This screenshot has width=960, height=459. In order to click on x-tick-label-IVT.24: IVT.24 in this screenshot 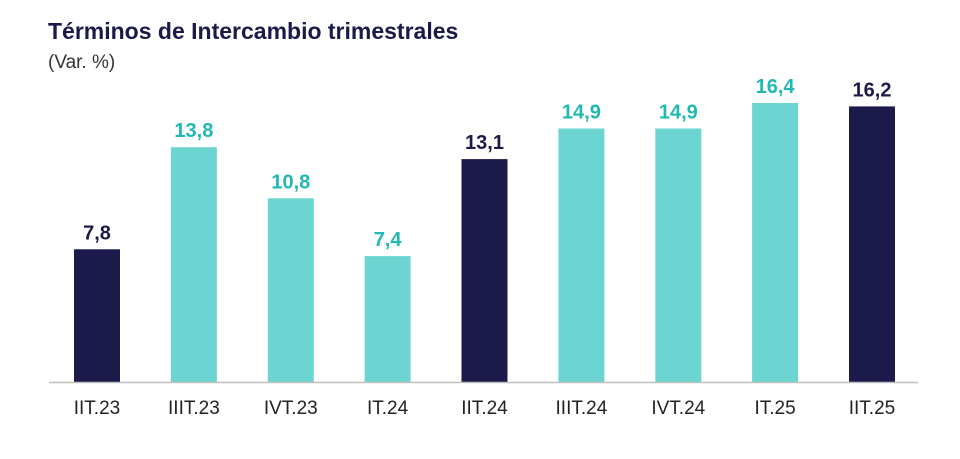, I will do `click(678, 408)`.